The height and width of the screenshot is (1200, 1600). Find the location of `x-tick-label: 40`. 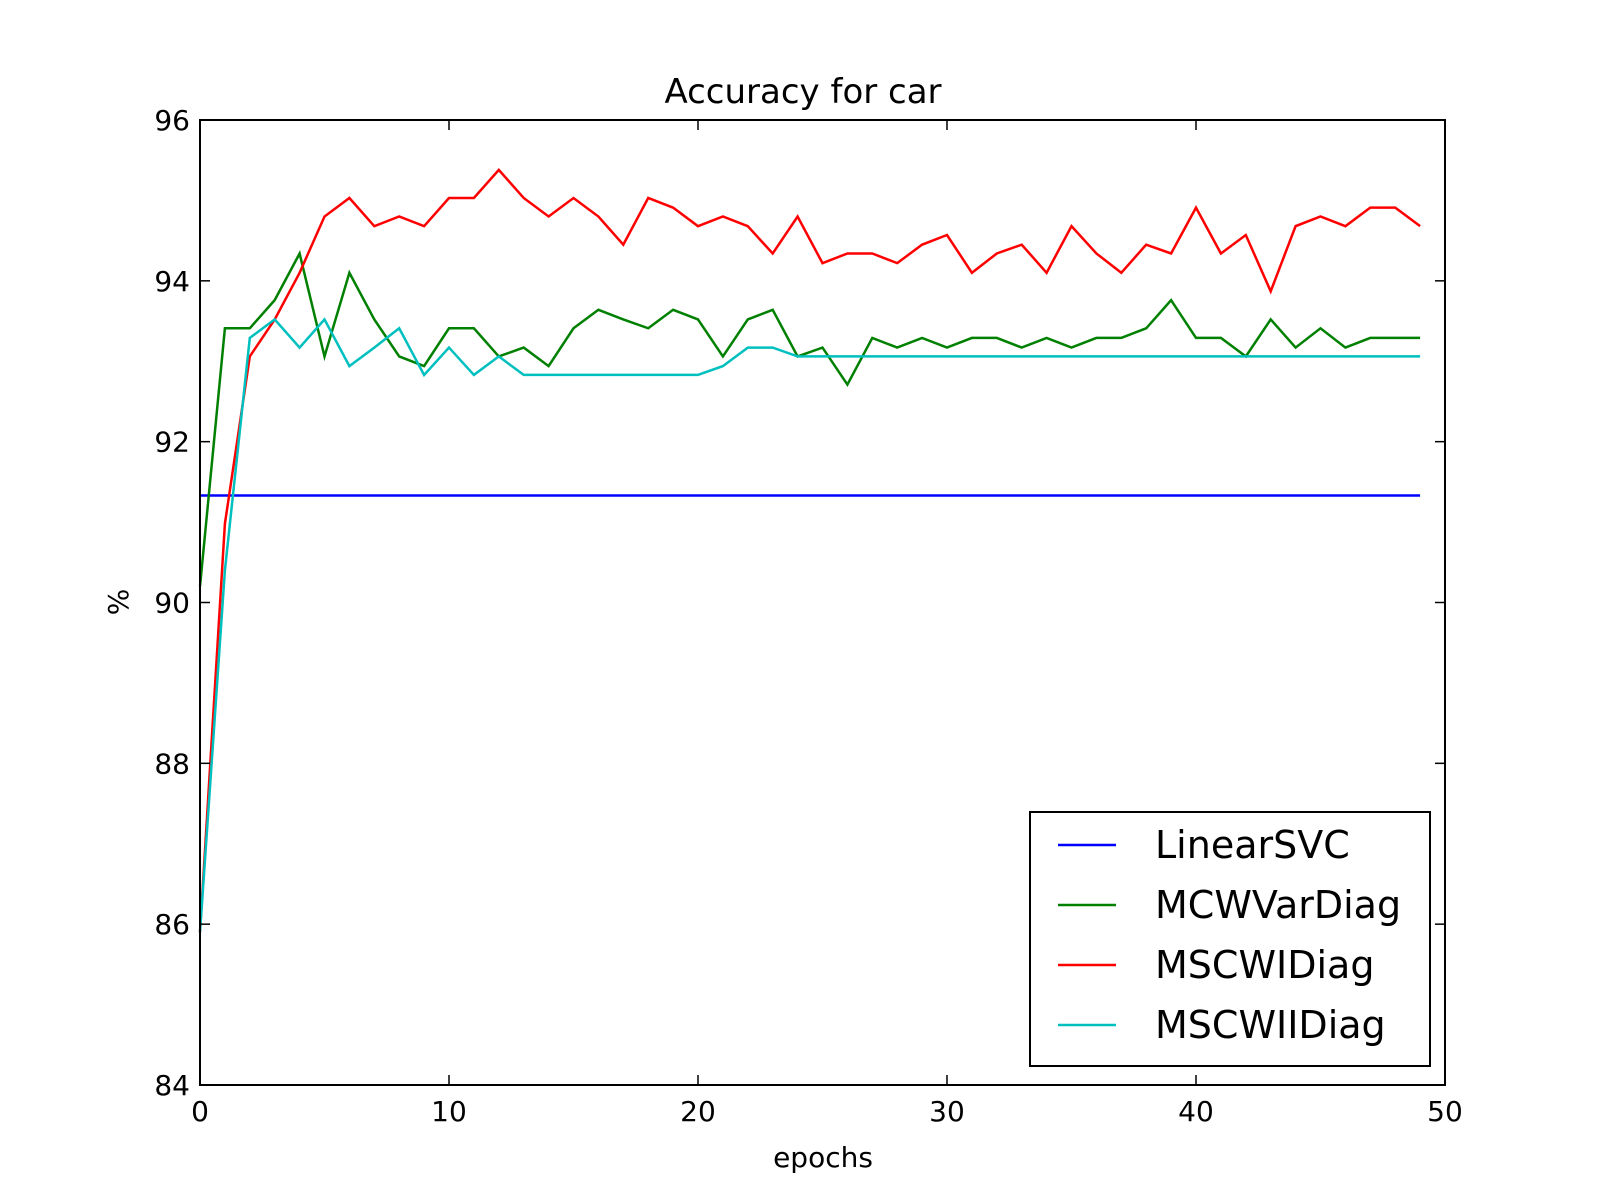

x-tick-label: 40 is located at coordinates (1196, 1111).